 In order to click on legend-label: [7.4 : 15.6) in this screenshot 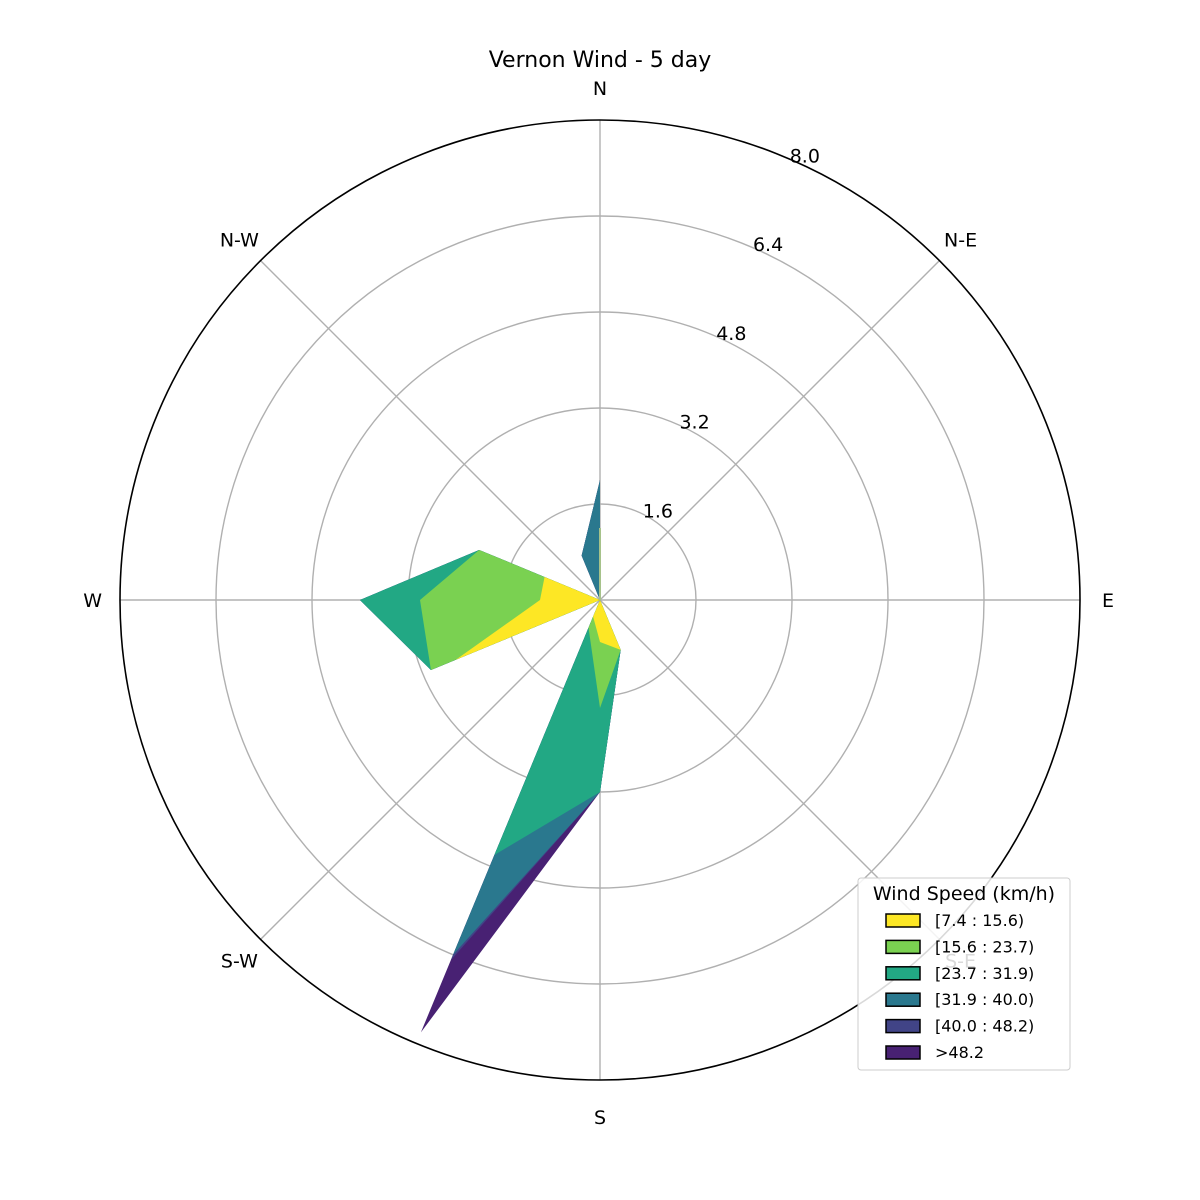, I will do `click(979, 920)`.